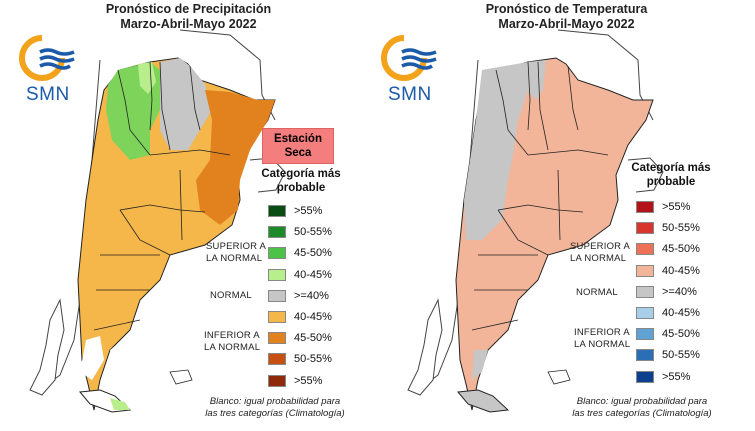 This screenshot has height=431, width=755. What do you see at coordinates (671, 175) in the screenshot?
I see `temperature-legend-title: Categoría más probable` at bounding box center [671, 175].